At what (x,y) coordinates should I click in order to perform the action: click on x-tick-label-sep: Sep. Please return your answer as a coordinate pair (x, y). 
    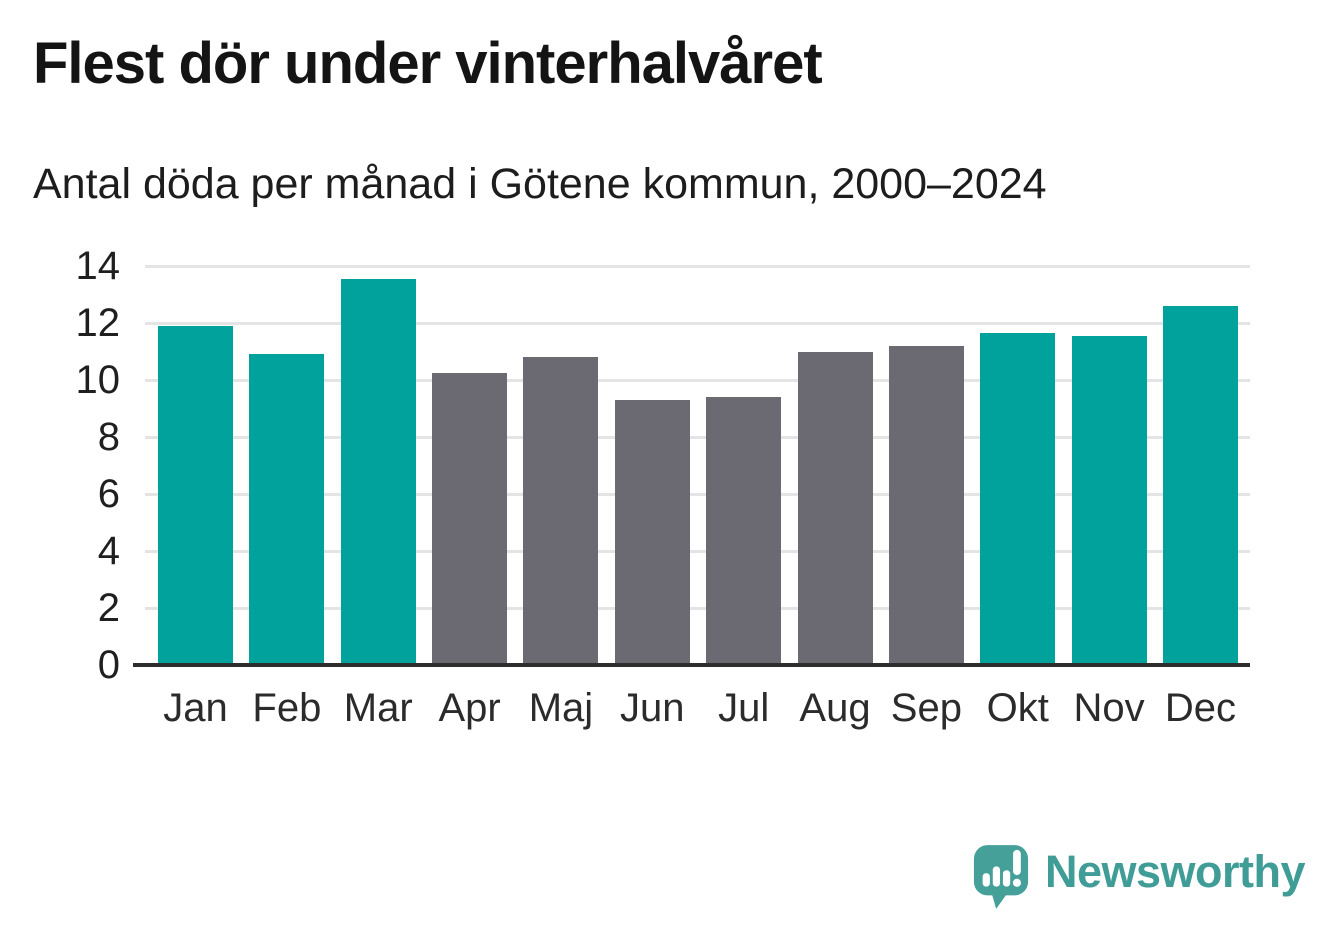
    Looking at the image, I should click on (926, 708).